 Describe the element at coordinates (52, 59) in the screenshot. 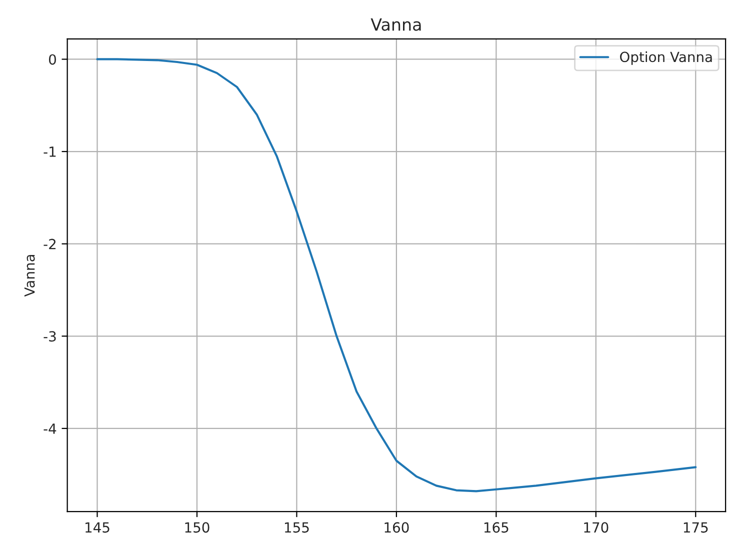

I see `y-tick-label: 0` at that location.